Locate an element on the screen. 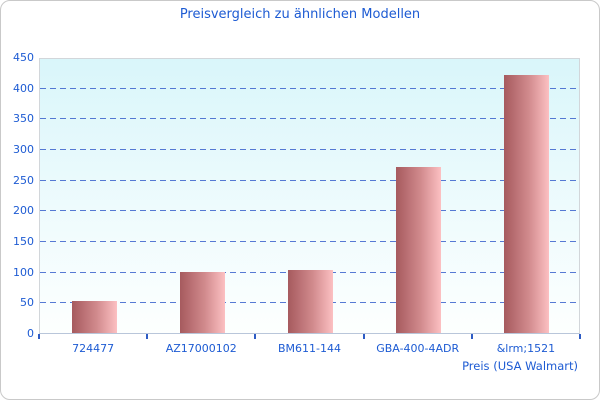  x-axis-label: BM611-144 is located at coordinates (309, 348).